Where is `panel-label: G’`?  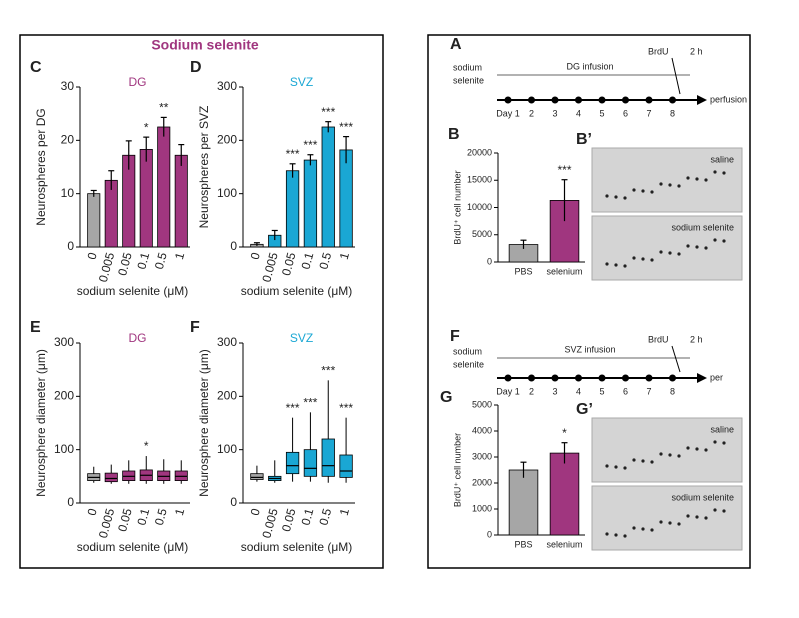
panel-label: G’ is located at coordinates (584, 409).